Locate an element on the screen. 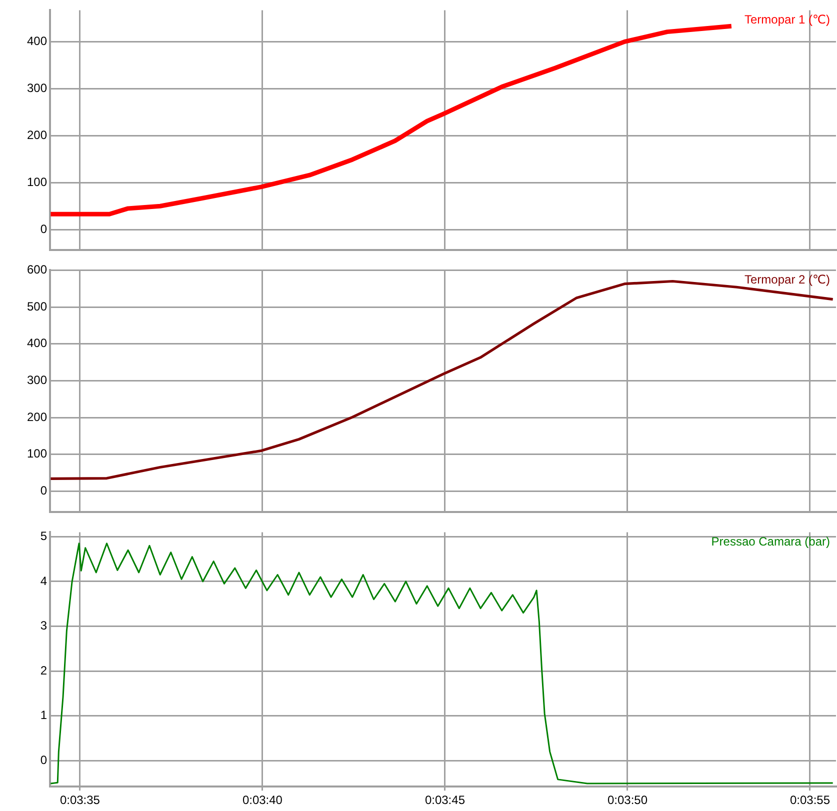 This screenshot has width=837, height=811. y-tick-label: 1 is located at coordinates (44, 715).